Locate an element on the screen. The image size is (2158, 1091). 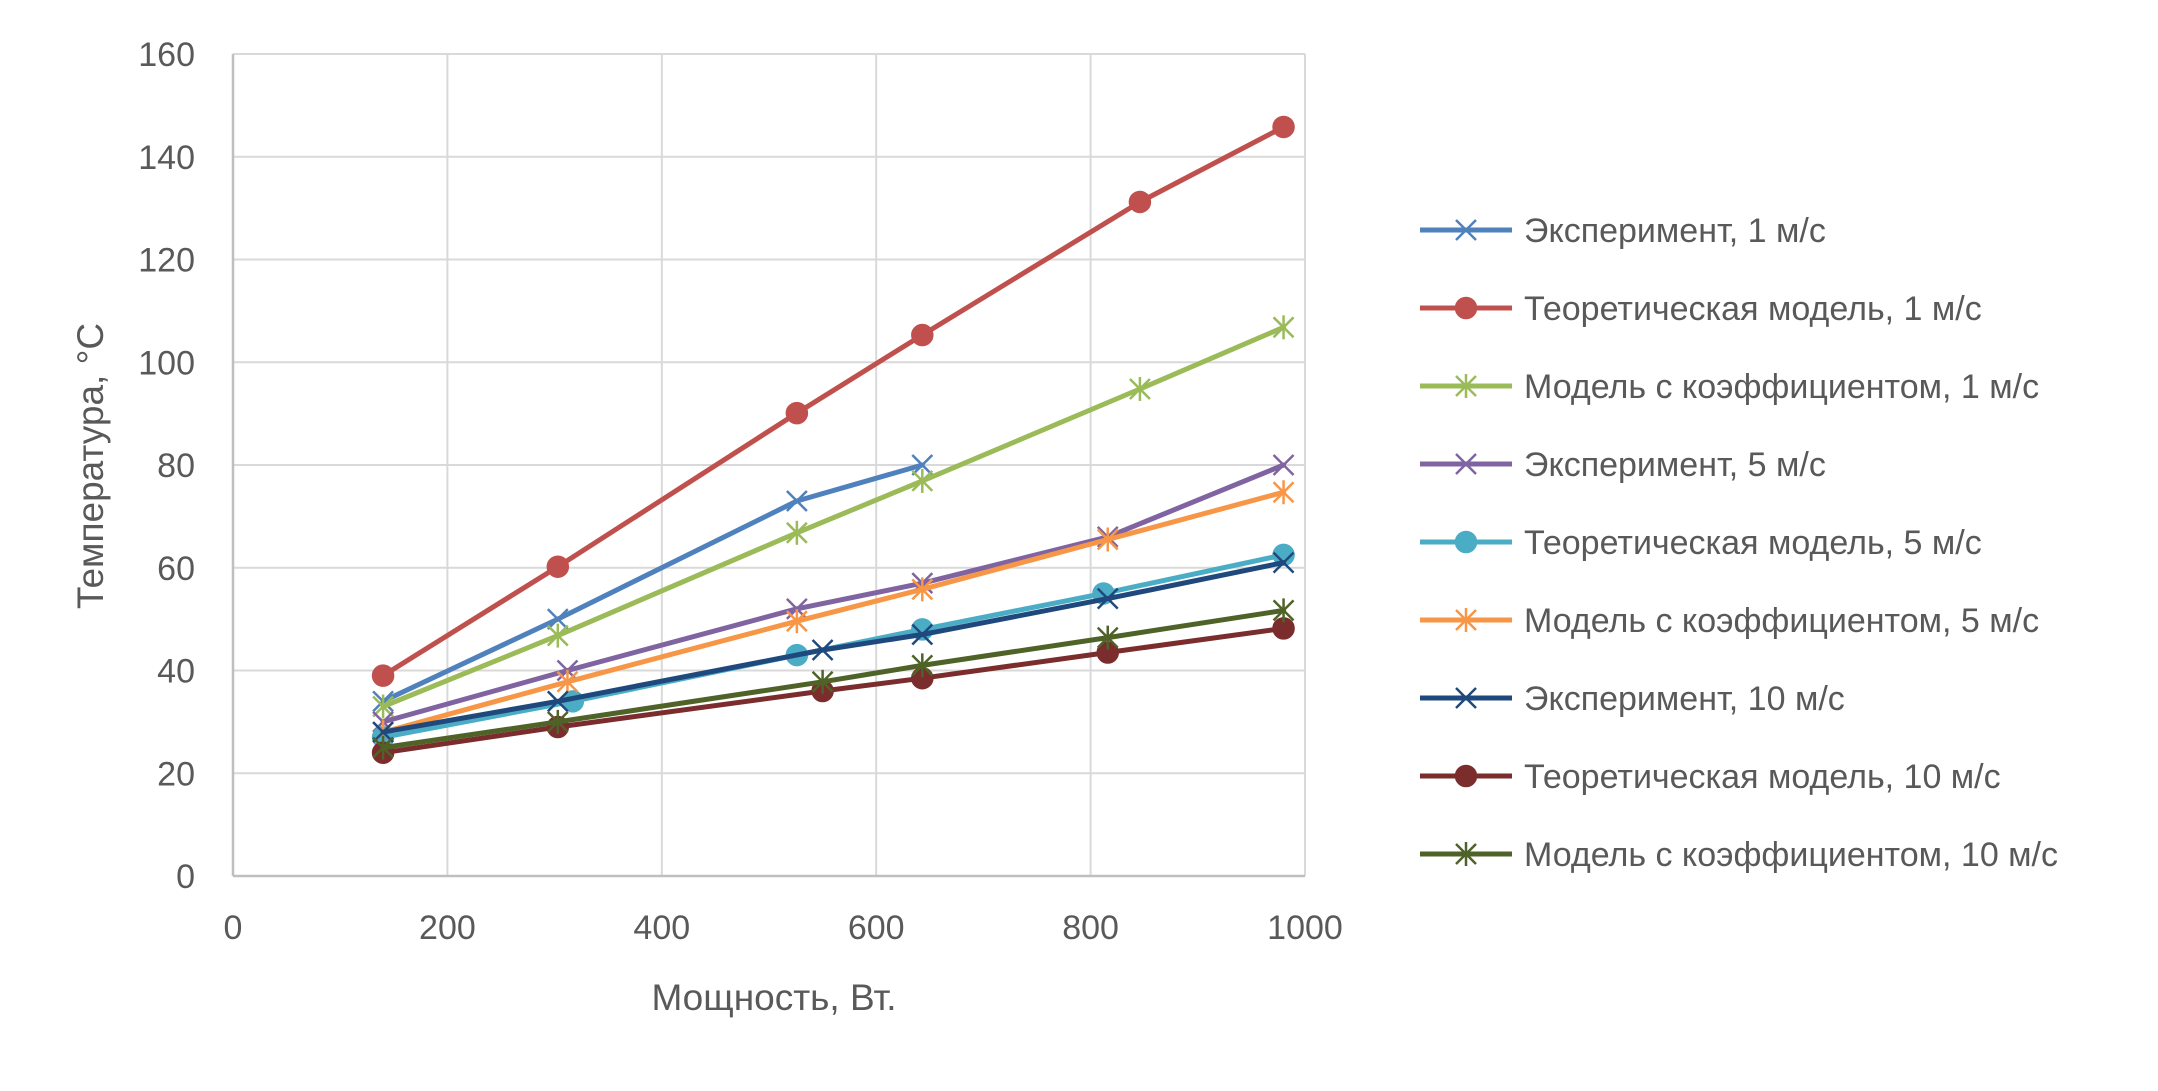
y-tick-label: 100 is located at coordinates (166, 363).